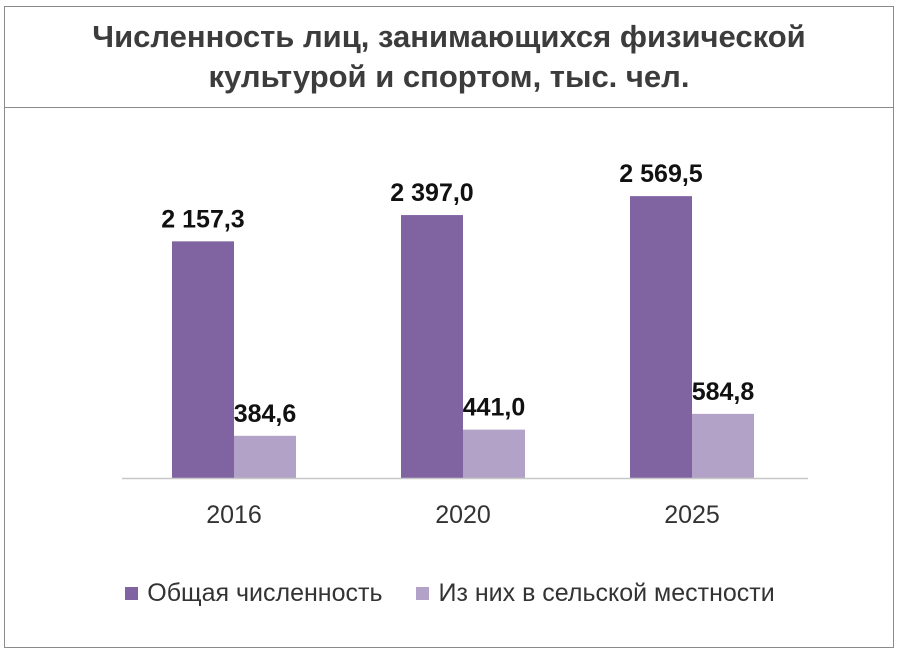 The image size is (900, 653). What do you see at coordinates (661, 337) in the screenshot?
I see `bar-total-2025` at bounding box center [661, 337].